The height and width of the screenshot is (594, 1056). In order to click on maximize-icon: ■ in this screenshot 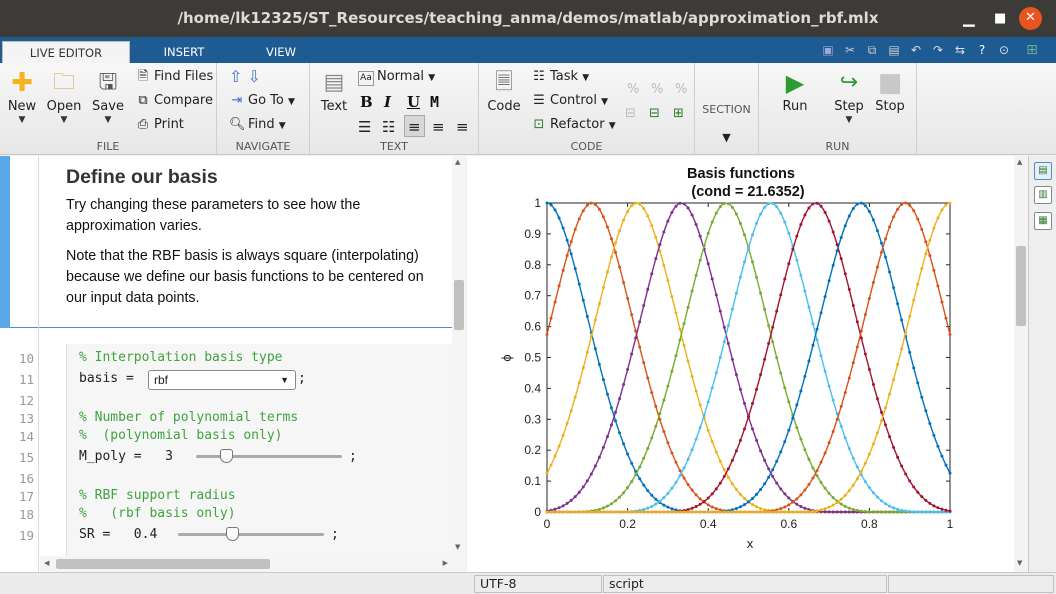, I will do `click(1000, 18)`.